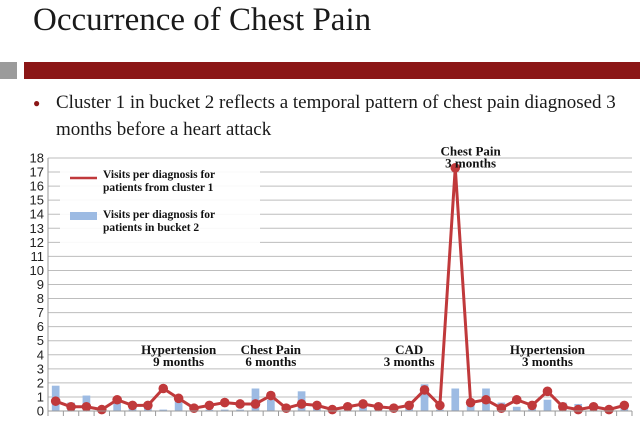 Image resolution: width=640 pixels, height=423 pixels. Describe the element at coordinates (40, 382) in the screenshot. I see `y-tick-label: 2` at that location.